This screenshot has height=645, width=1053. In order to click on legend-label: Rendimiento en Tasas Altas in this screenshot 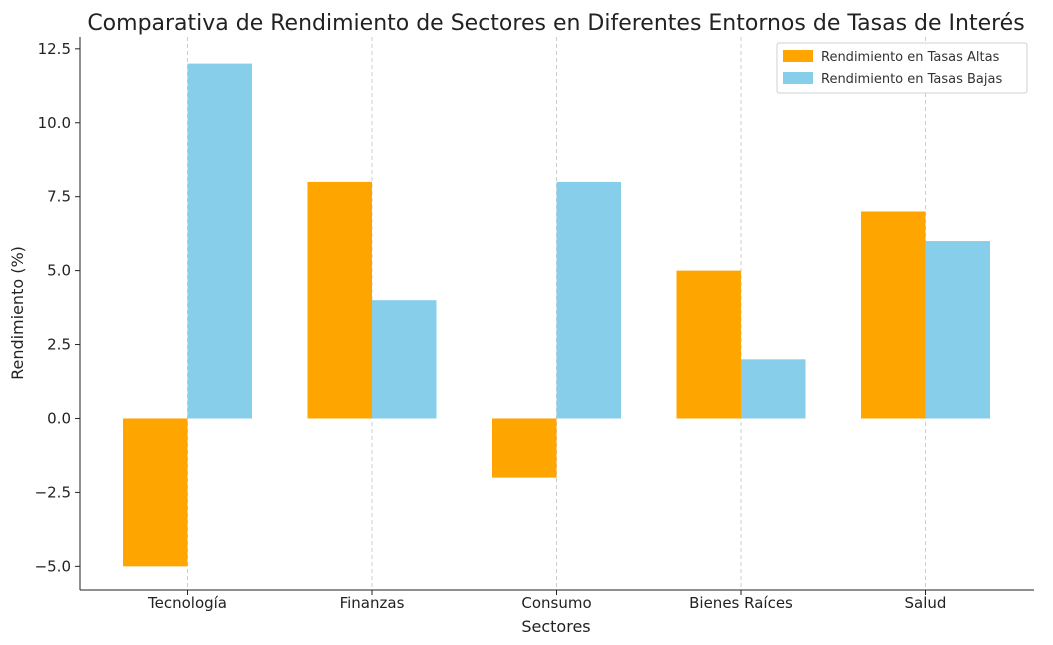, I will do `click(910, 57)`.